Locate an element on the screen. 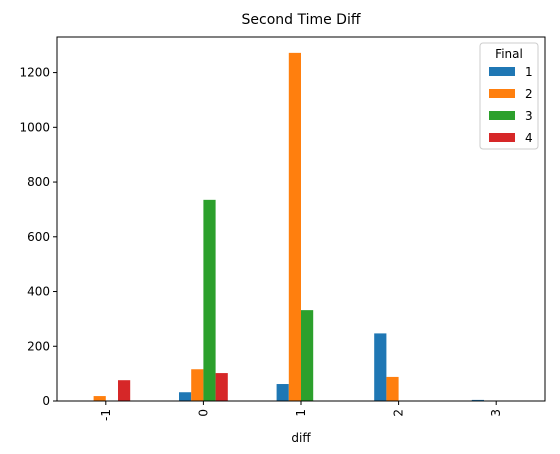  legend-label-4: 4 is located at coordinates (529, 138).